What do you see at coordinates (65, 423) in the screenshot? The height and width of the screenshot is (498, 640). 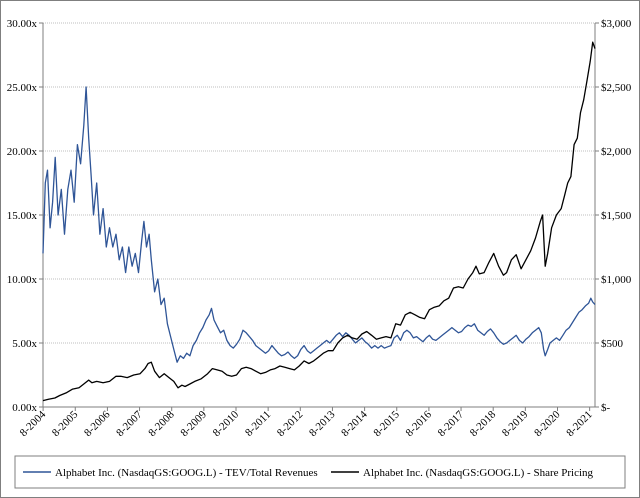 I see `x-tick-label: 8-2005` at bounding box center [65, 423].